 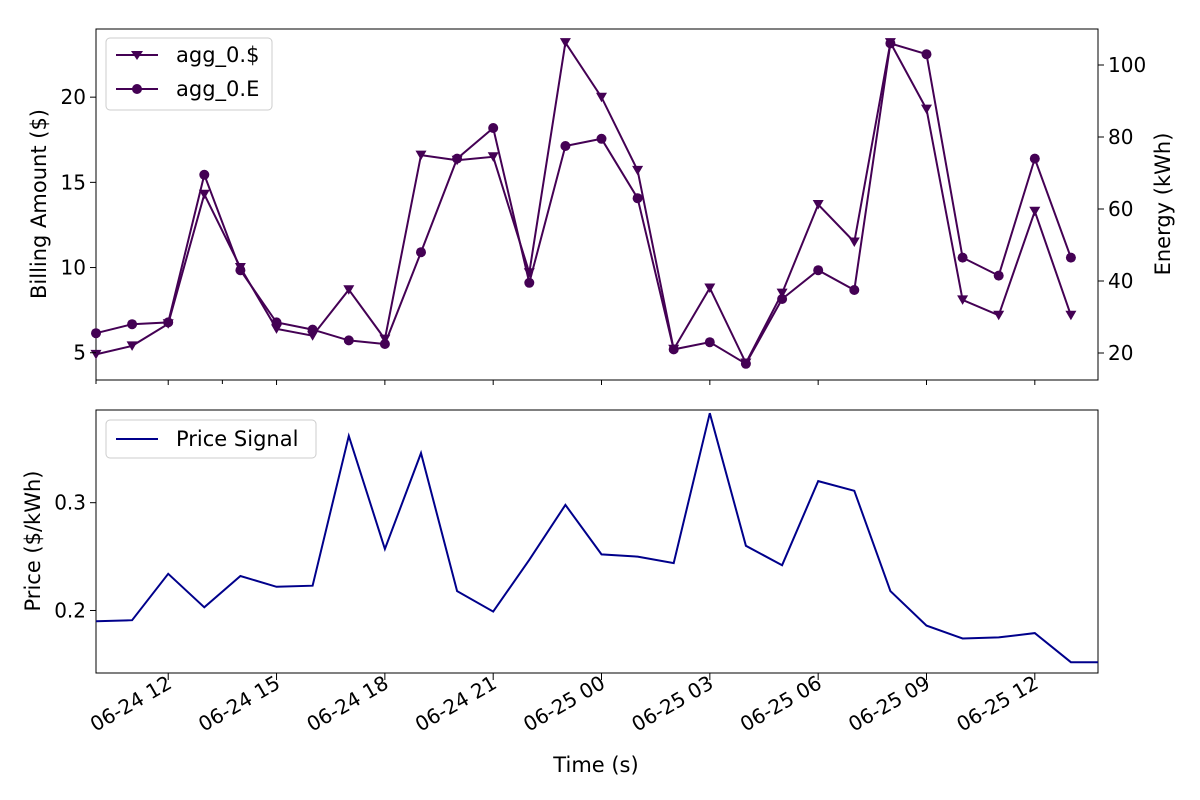 I want to click on top-y2-tick-label: 60, so click(x=1120, y=209).